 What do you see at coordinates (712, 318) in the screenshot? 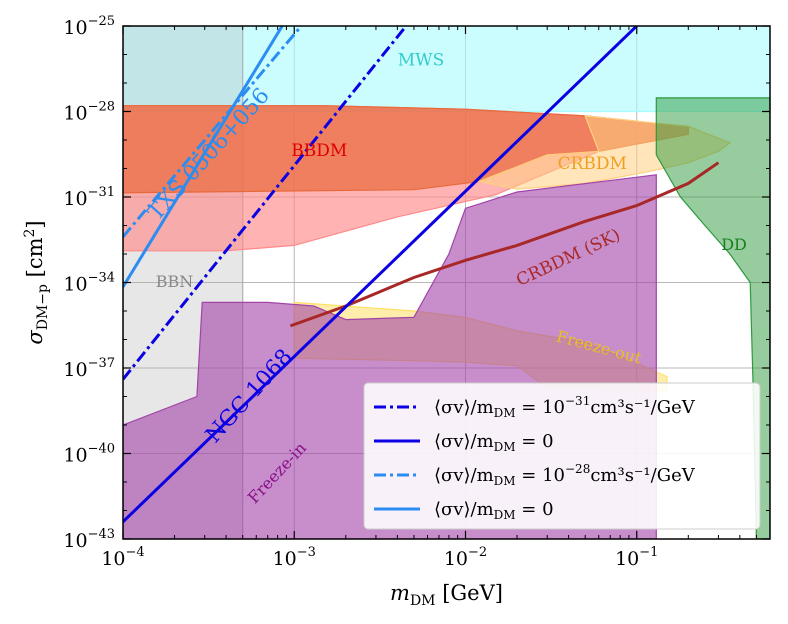
I see `region-dd` at bounding box center [712, 318].